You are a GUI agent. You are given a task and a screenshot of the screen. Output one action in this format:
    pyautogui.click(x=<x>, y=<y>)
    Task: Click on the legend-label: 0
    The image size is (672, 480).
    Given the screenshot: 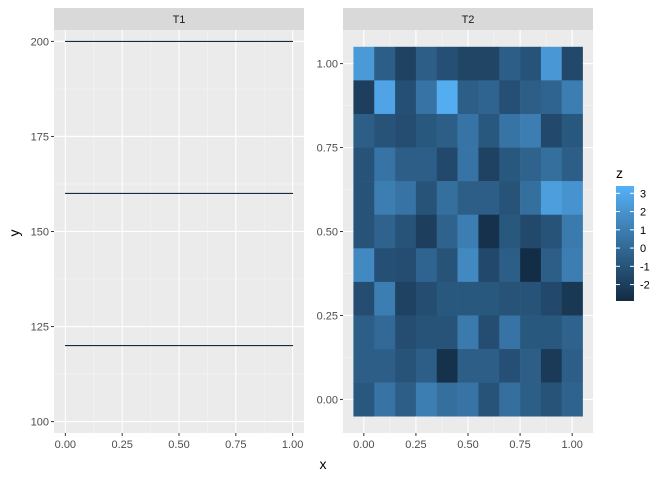 What is the action you would take?
    pyautogui.click(x=643, y=249)
    